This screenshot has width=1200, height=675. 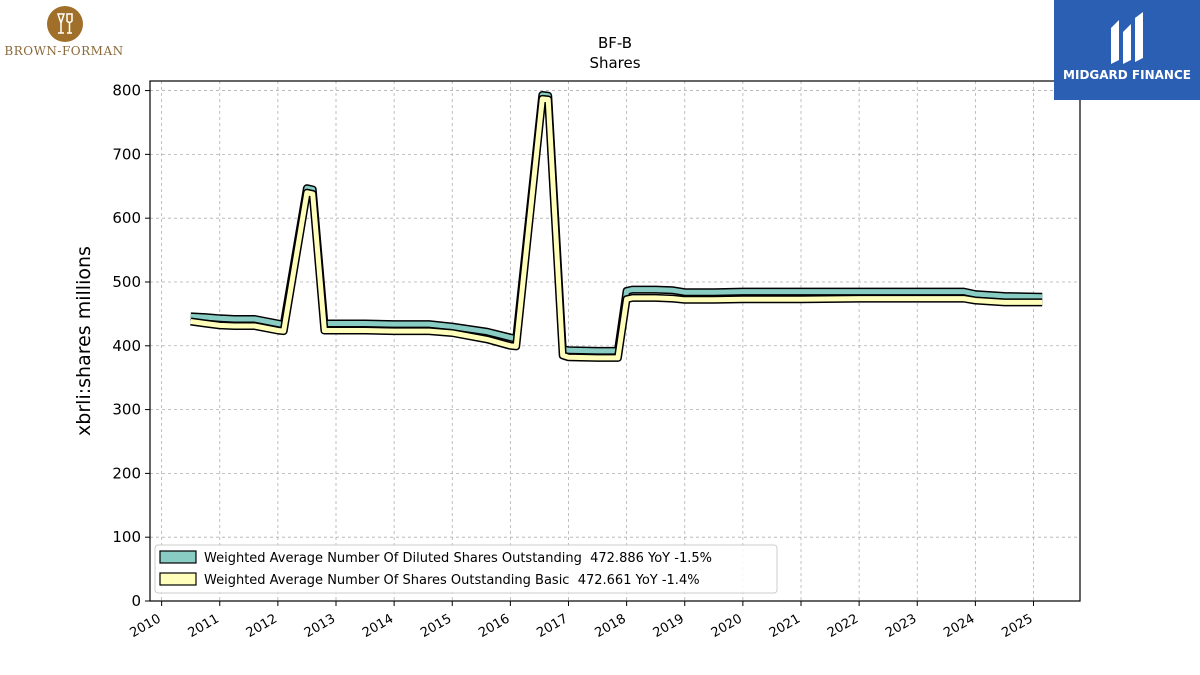 What do you see at coordinates (126, 91) in the screenshot?
I see `y-tick-label: 800` at bounding box center [126, 91].